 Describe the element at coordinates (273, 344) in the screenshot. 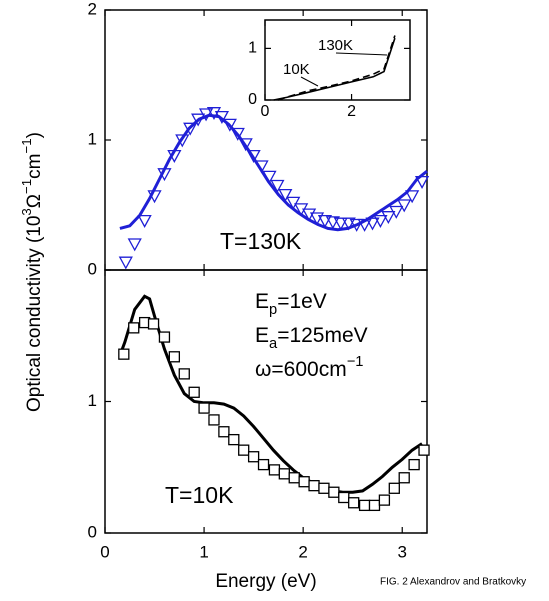

I see `text-part: a` at that location.